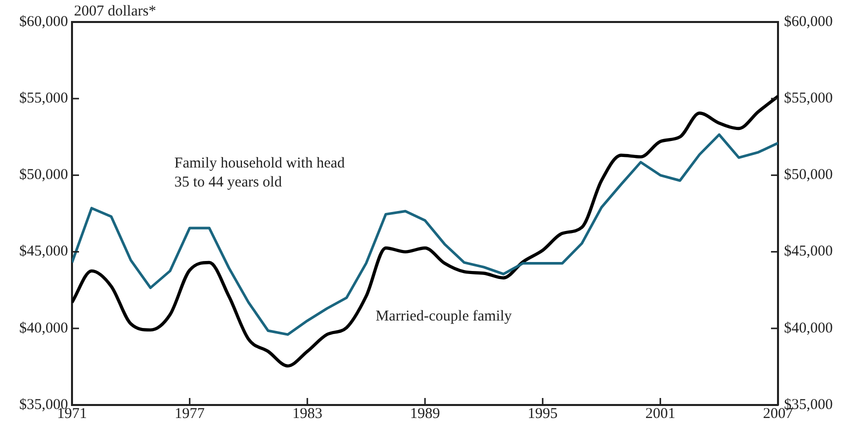  What do you see at coordinates (444, 316) in the screenshot?
I see `series-label: Married-couple family` at bounding box center [444, 316].